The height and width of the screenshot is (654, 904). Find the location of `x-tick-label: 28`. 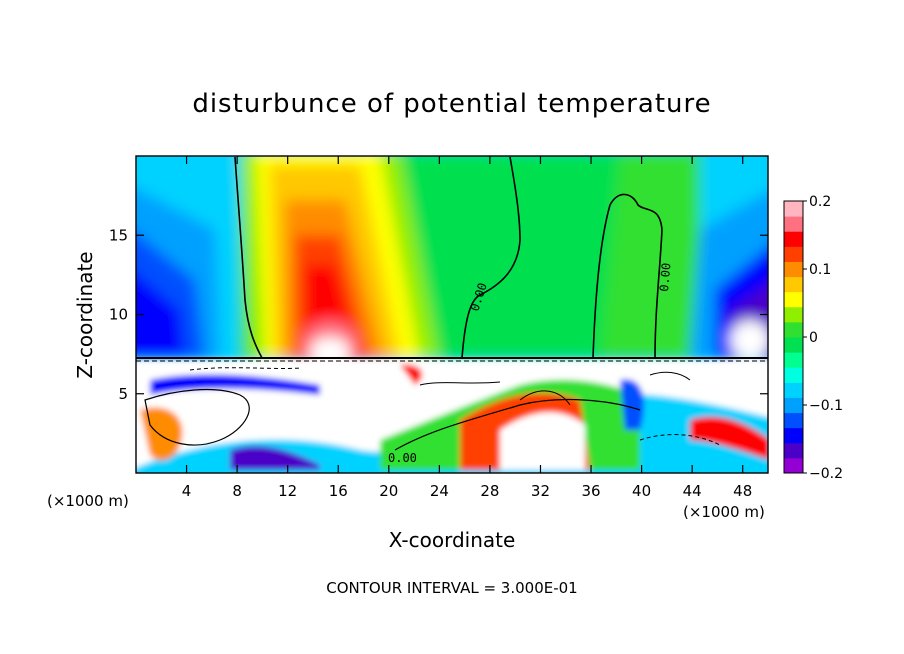

x-tick-label: 28 is located at coordinates (489, 491).